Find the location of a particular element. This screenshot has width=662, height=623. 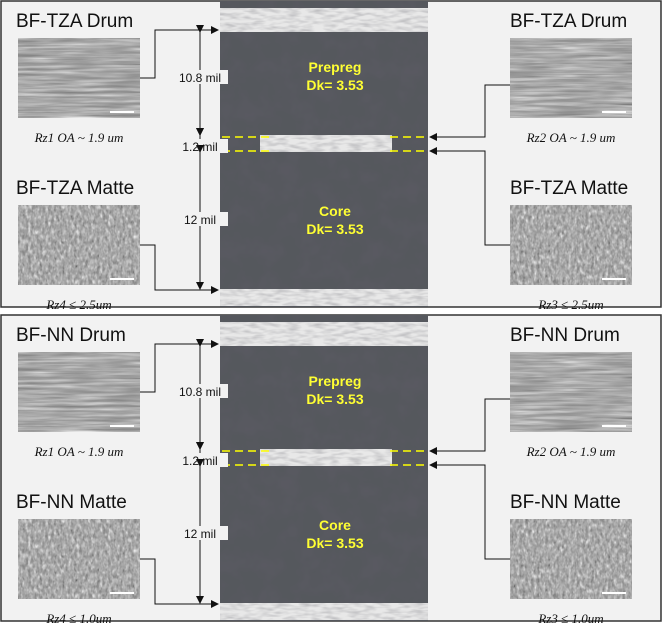

roughness-caption: Rz4 ≤ 1.0um is located at coordinates (78, 617).